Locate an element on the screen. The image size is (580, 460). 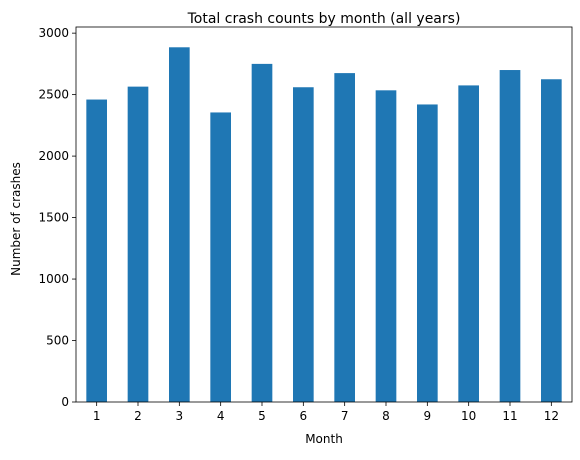
x-tick-label: 5 is located at coordinates (262, 416).